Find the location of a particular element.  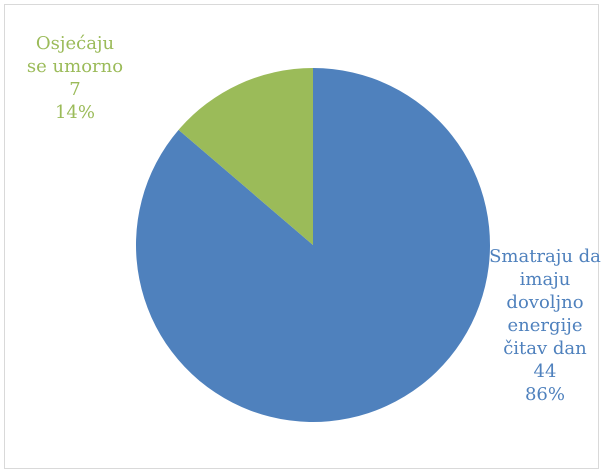

label-percent: 14% is located at coordinates (74, 112).